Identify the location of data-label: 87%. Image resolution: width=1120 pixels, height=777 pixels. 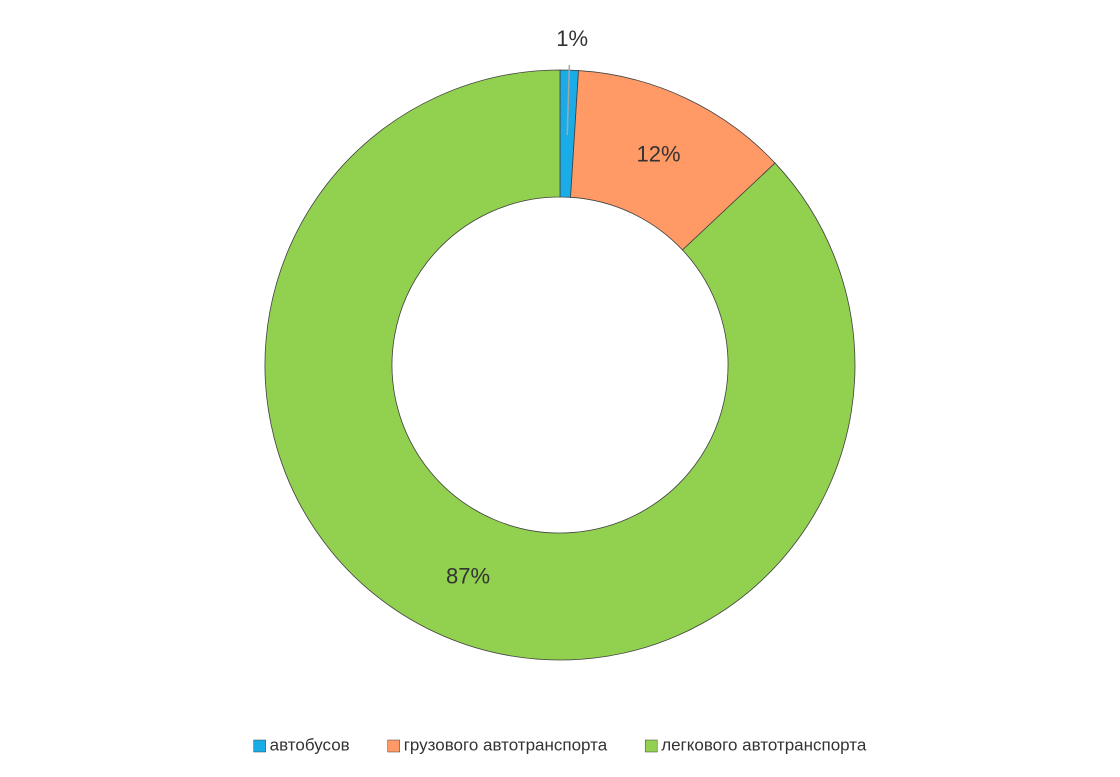
(468, 575).